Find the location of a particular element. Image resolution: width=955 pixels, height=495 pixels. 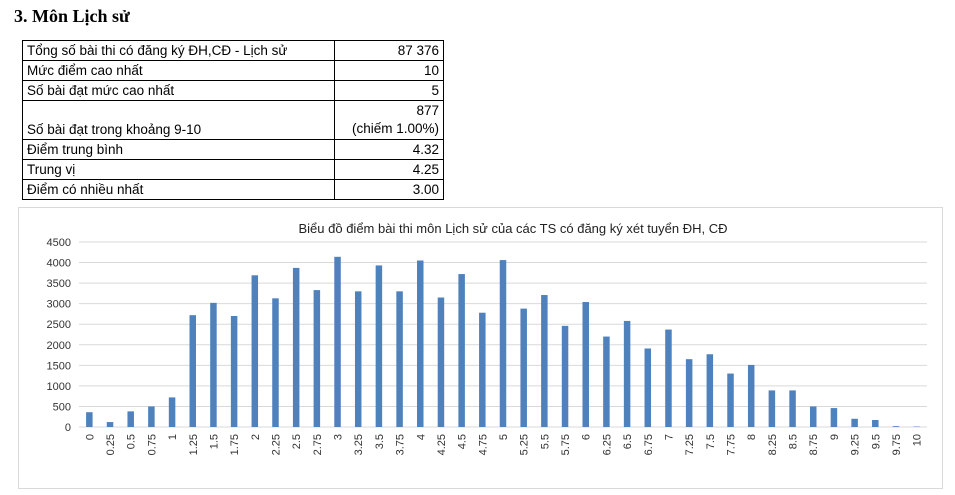

stats-value: 87 376 is located at coordinates (389, 50).